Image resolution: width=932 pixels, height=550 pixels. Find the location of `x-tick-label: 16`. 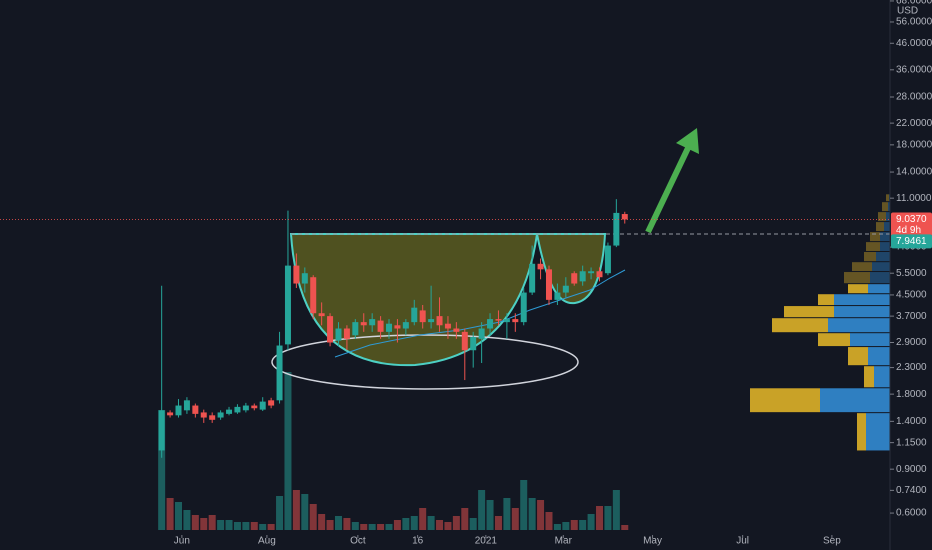

x-tick-label: 16 is located at coordinates (418, 541).